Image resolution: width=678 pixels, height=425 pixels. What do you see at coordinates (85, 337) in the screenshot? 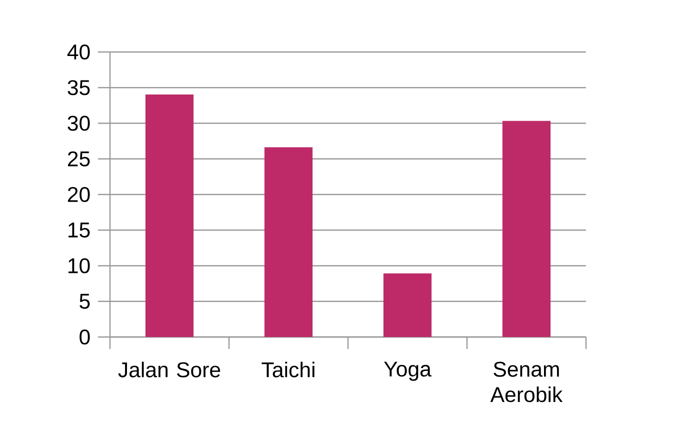
I see `y-tick-label: 0` at bounding box center [85, 337].